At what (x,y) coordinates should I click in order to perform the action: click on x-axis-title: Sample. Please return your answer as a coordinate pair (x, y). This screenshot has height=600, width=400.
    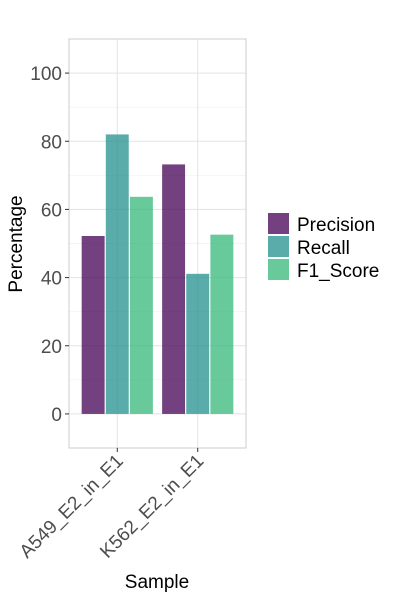
    Looking at the image, I should click on (157, 582).